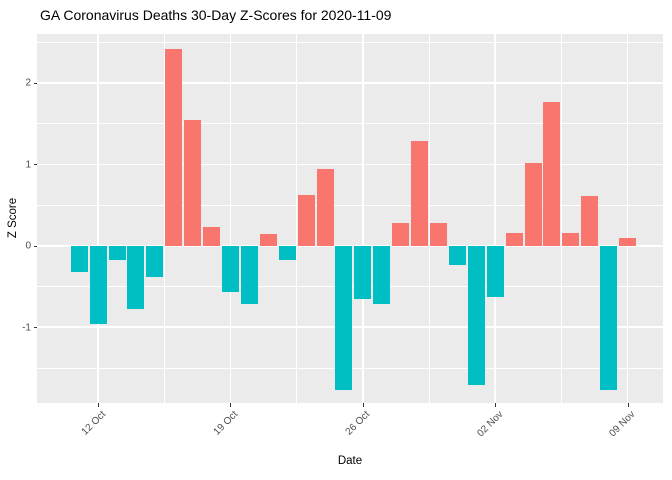 The height and width of the screenshot is (480, 672). Describe the element at coordinates (28, 165) in the screenshot. I see `y-tick-label: 1` at that location.